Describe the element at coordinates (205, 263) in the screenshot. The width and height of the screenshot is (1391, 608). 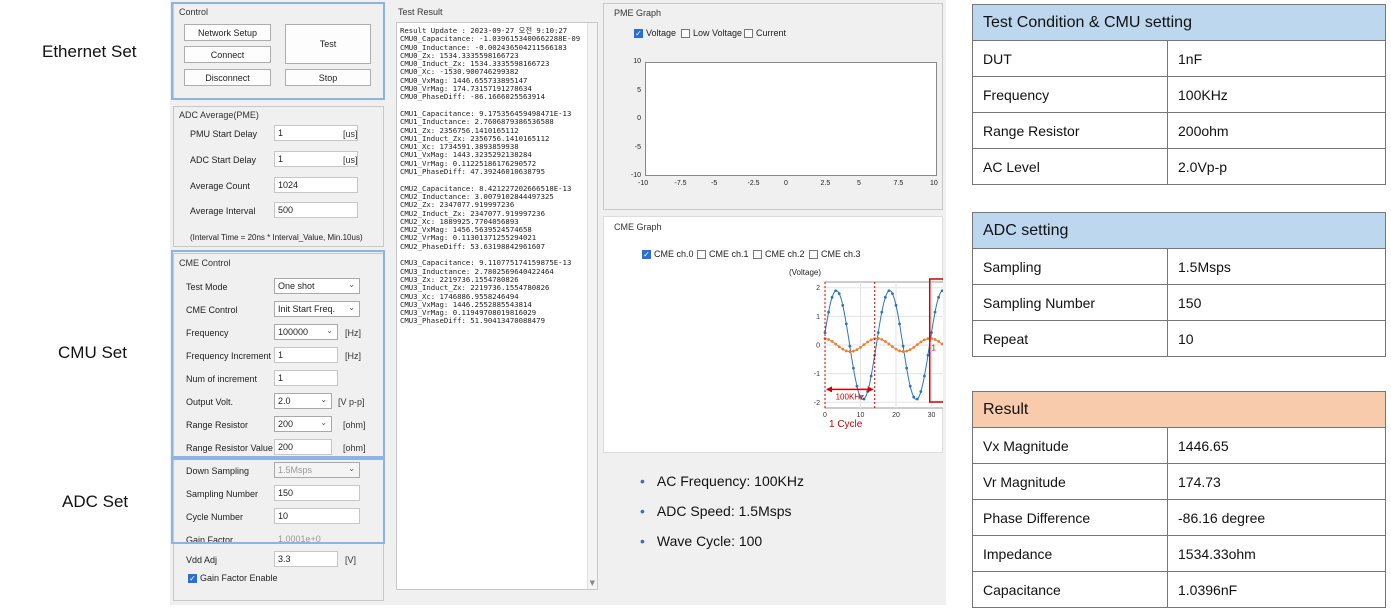
I see `cme-control-title: CME Control` at that location.